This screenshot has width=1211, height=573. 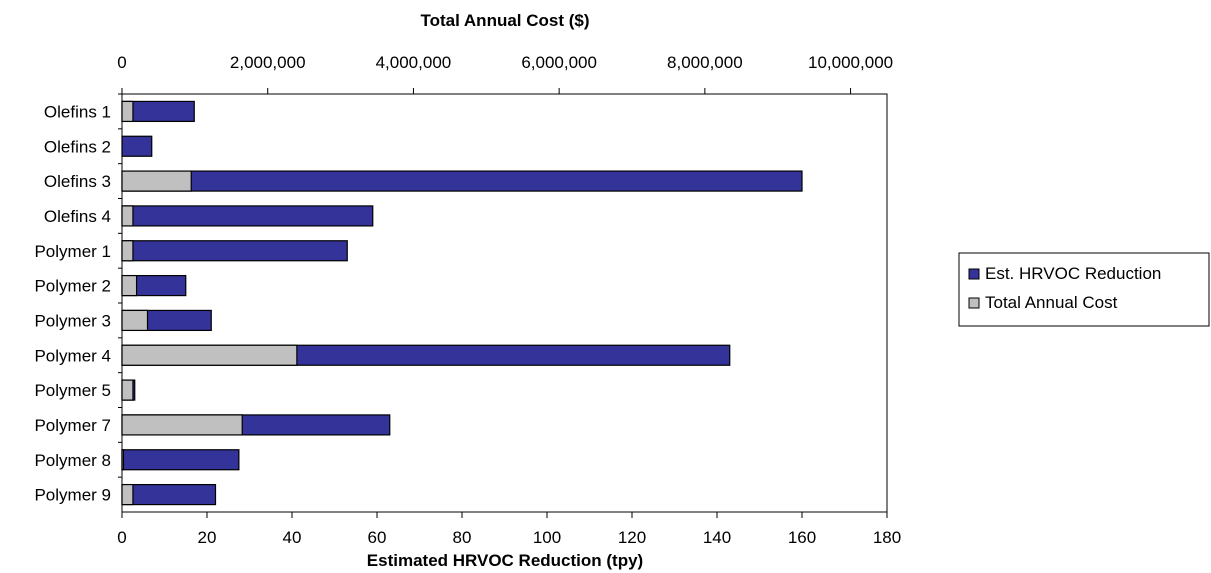 What do you see at coordinates (292, 537) in the screenshot?
I see `x-tick-label: 40` at bounding box center [292, 537].